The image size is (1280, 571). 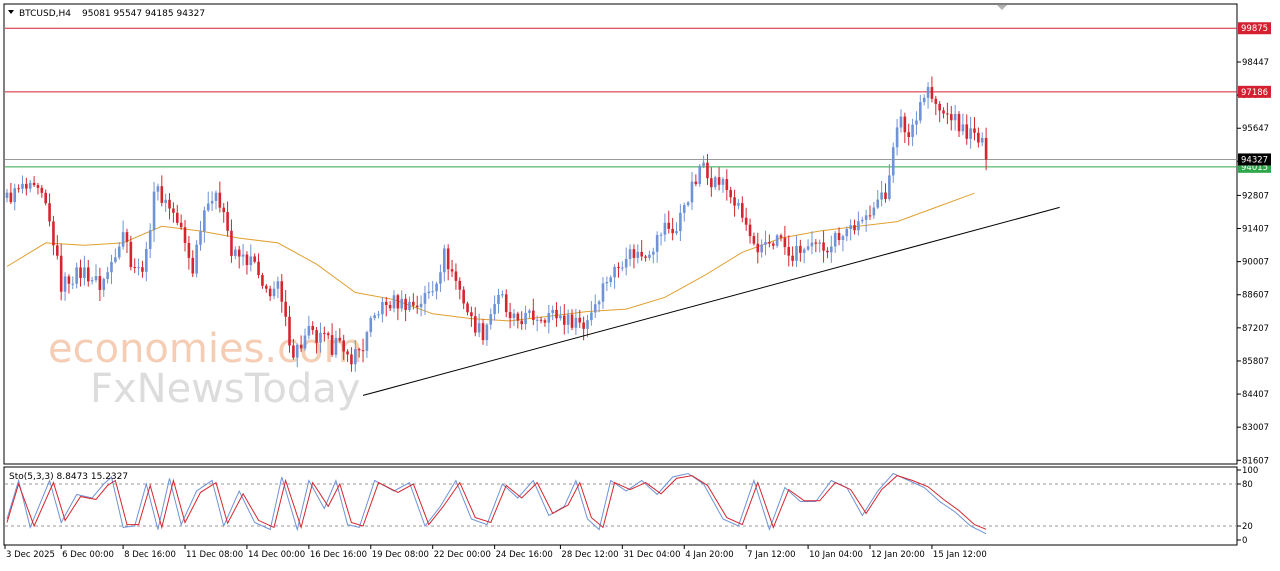 I want to click on shift-marker-icon, so click(x=1002, y=7).